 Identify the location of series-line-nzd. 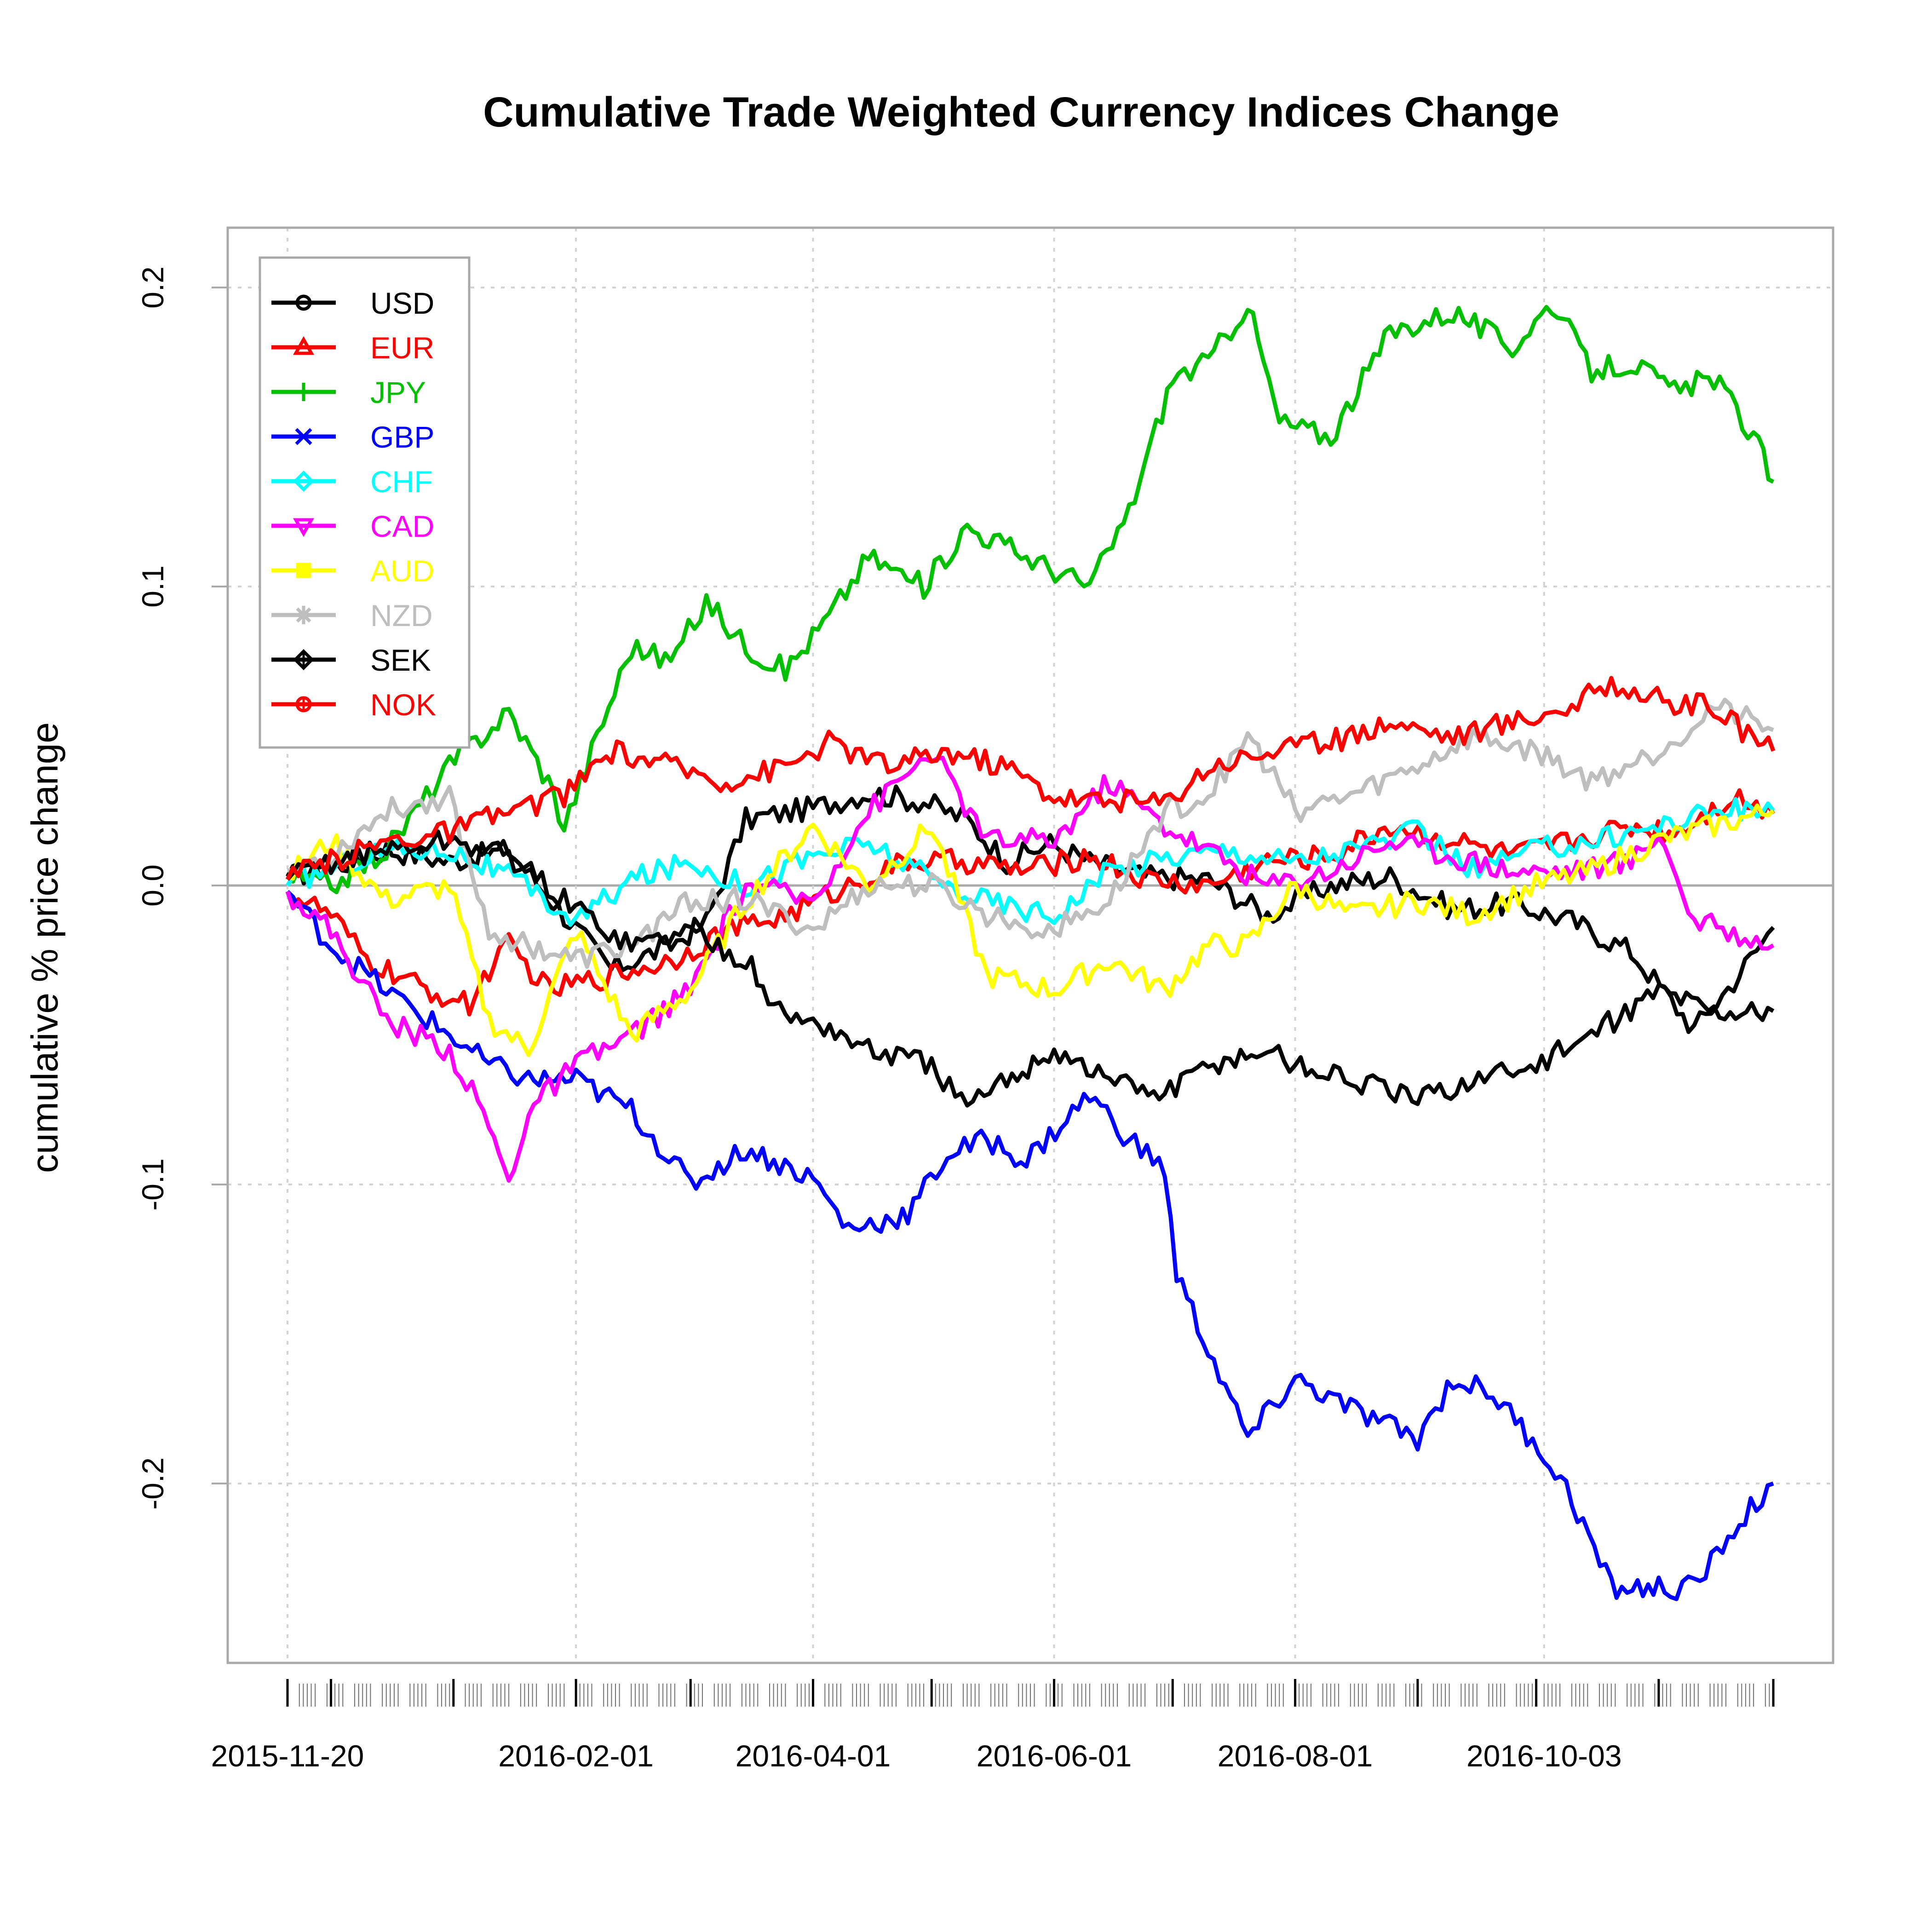
(1030, 833).